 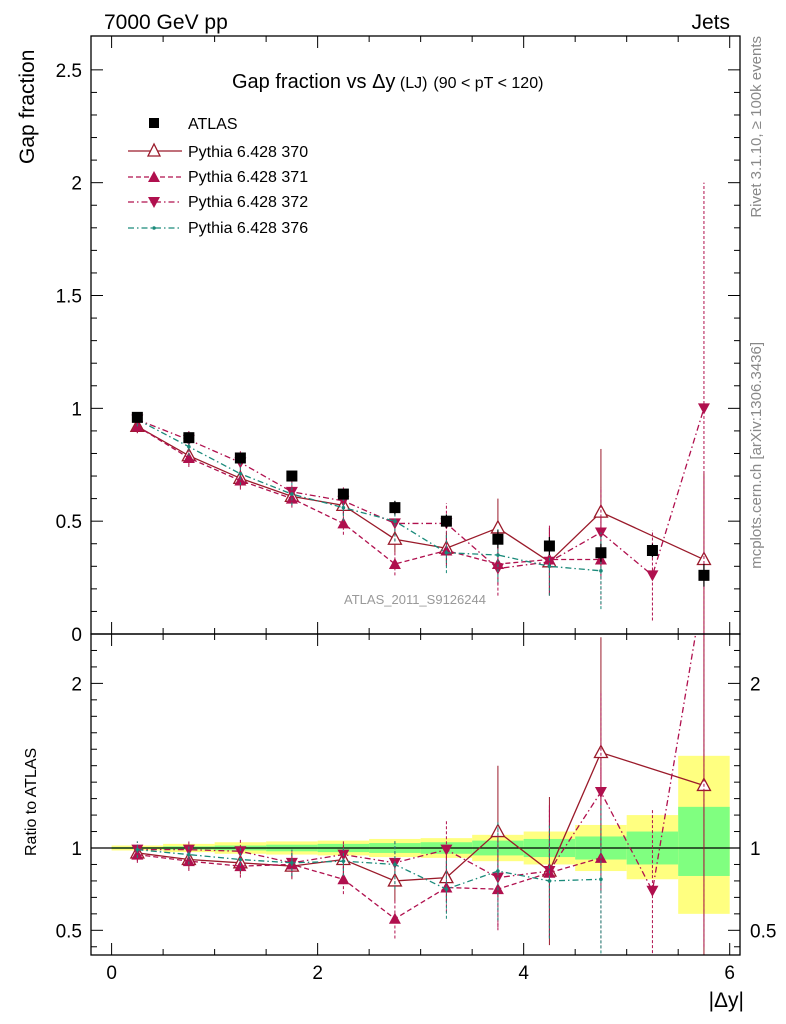 What do you see at coordinates (729, 973) in the screenshot?
I see `x-tick-label: 6` at bounding box center [729, 973].